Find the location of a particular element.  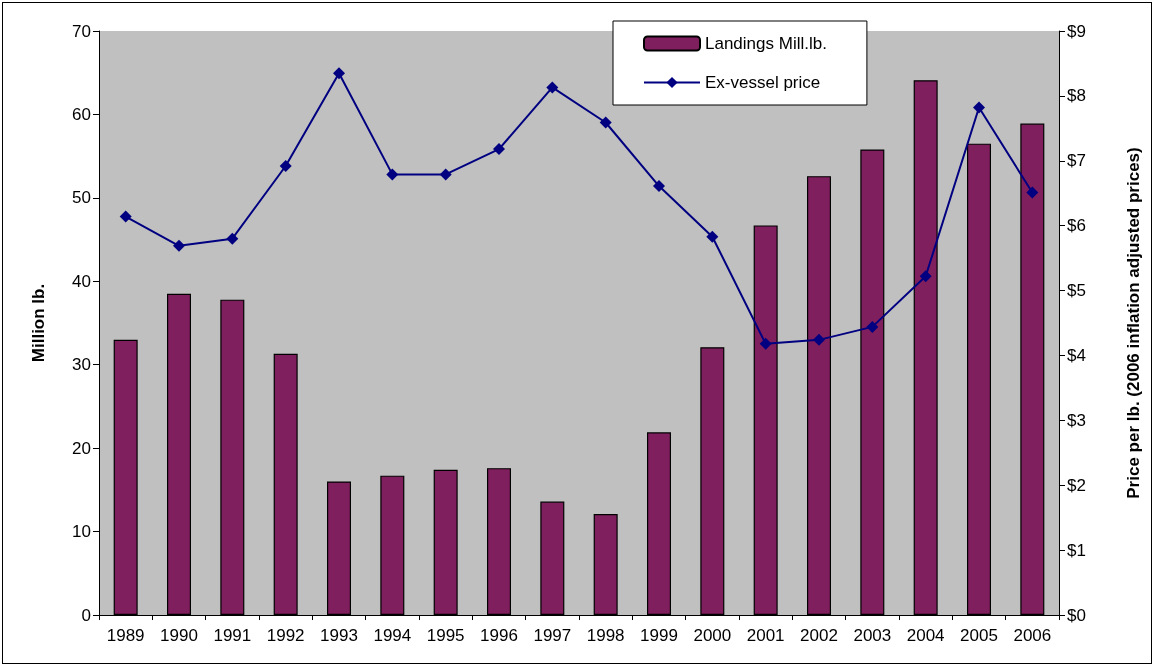

x-tick-label: 1989 is located at coordinates (125, 635).